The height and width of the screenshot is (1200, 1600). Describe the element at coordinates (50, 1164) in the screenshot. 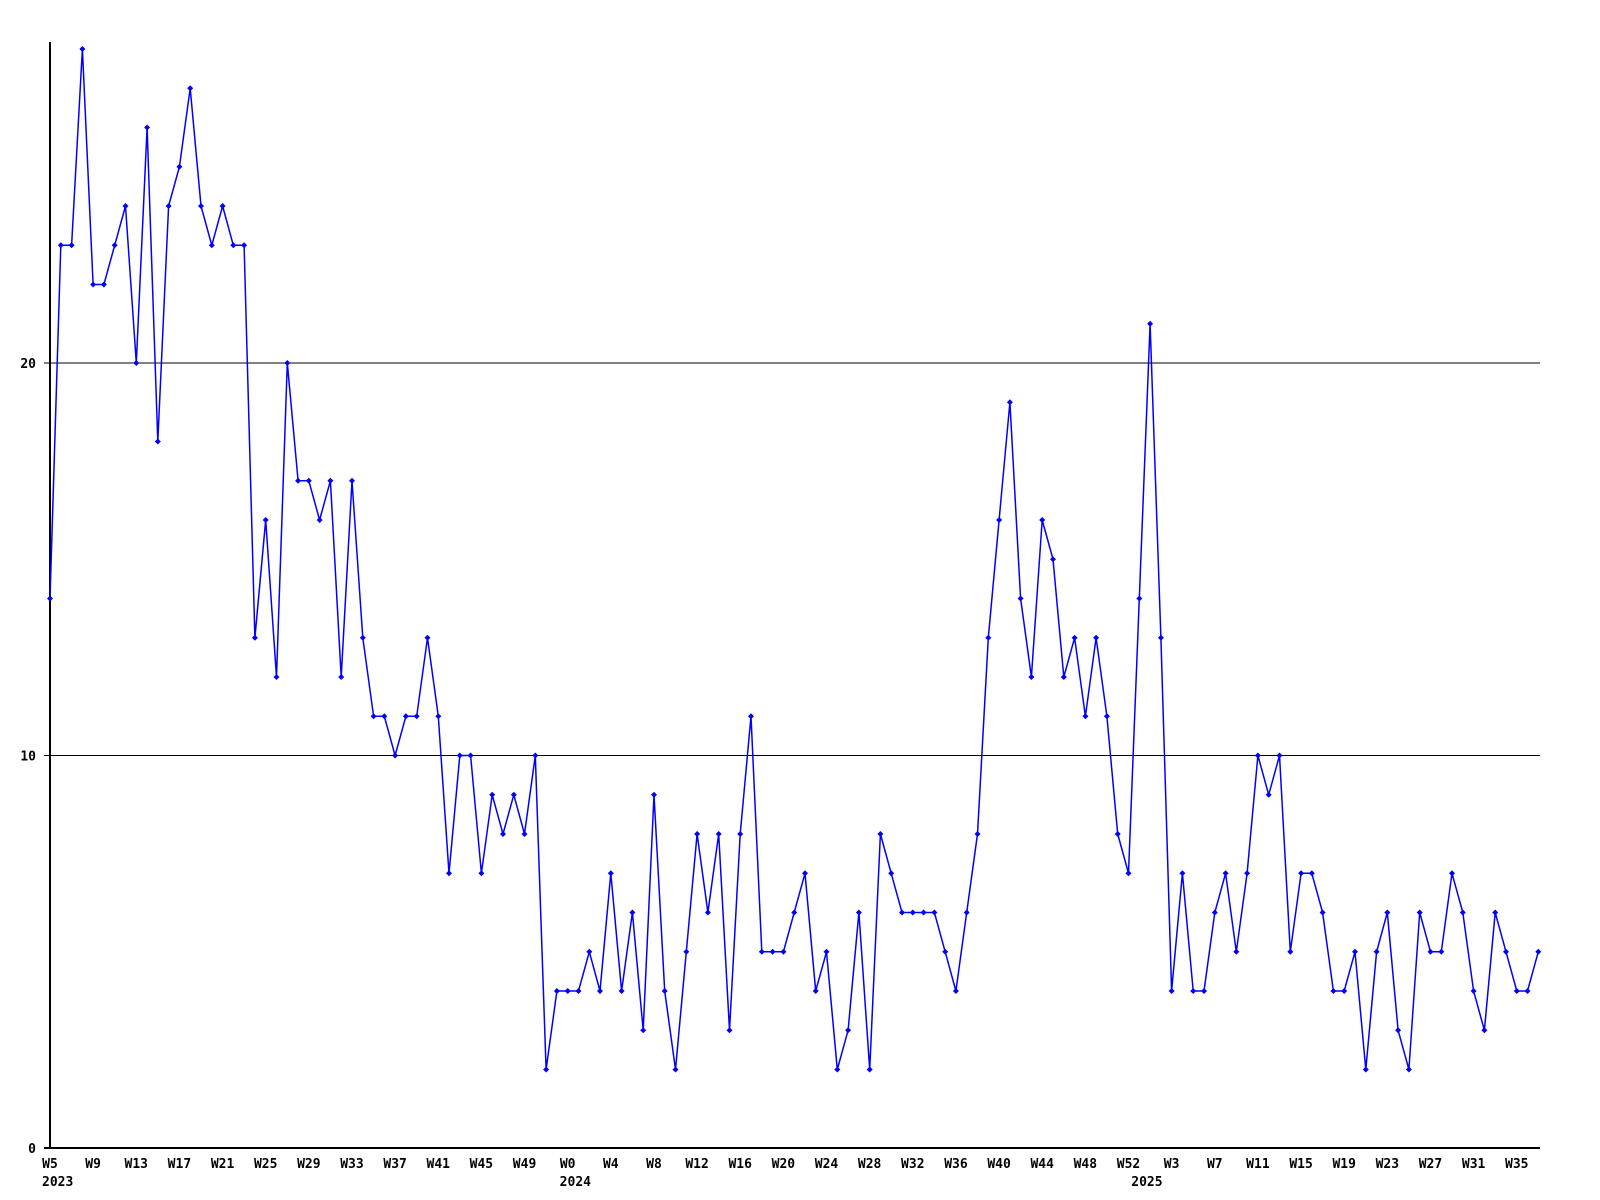

I see `x-tick-label-W5: W5` at that location.